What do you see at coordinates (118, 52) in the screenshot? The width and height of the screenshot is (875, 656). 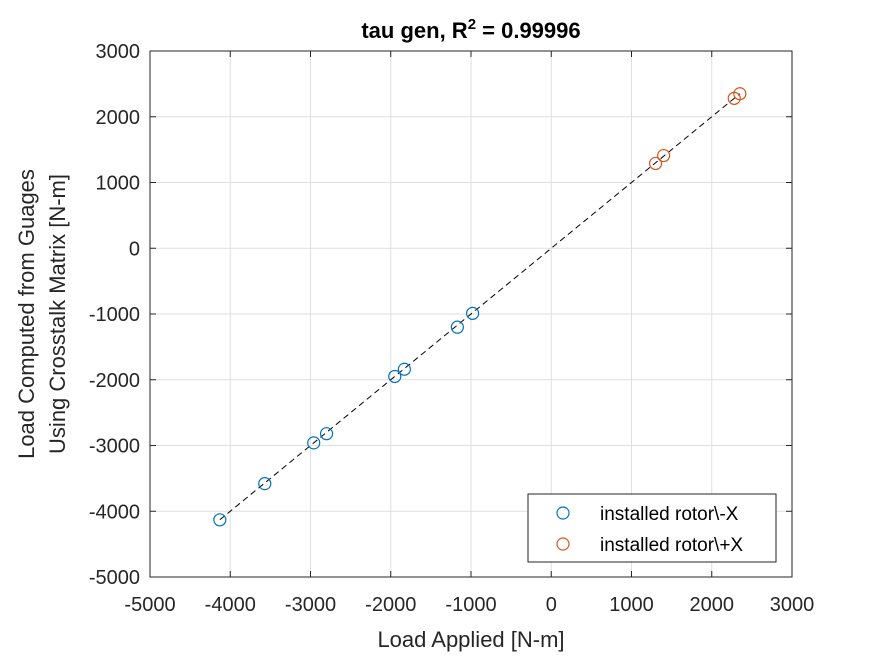 I see `y-tick-label: 3000` at bounding box center [118, 52].